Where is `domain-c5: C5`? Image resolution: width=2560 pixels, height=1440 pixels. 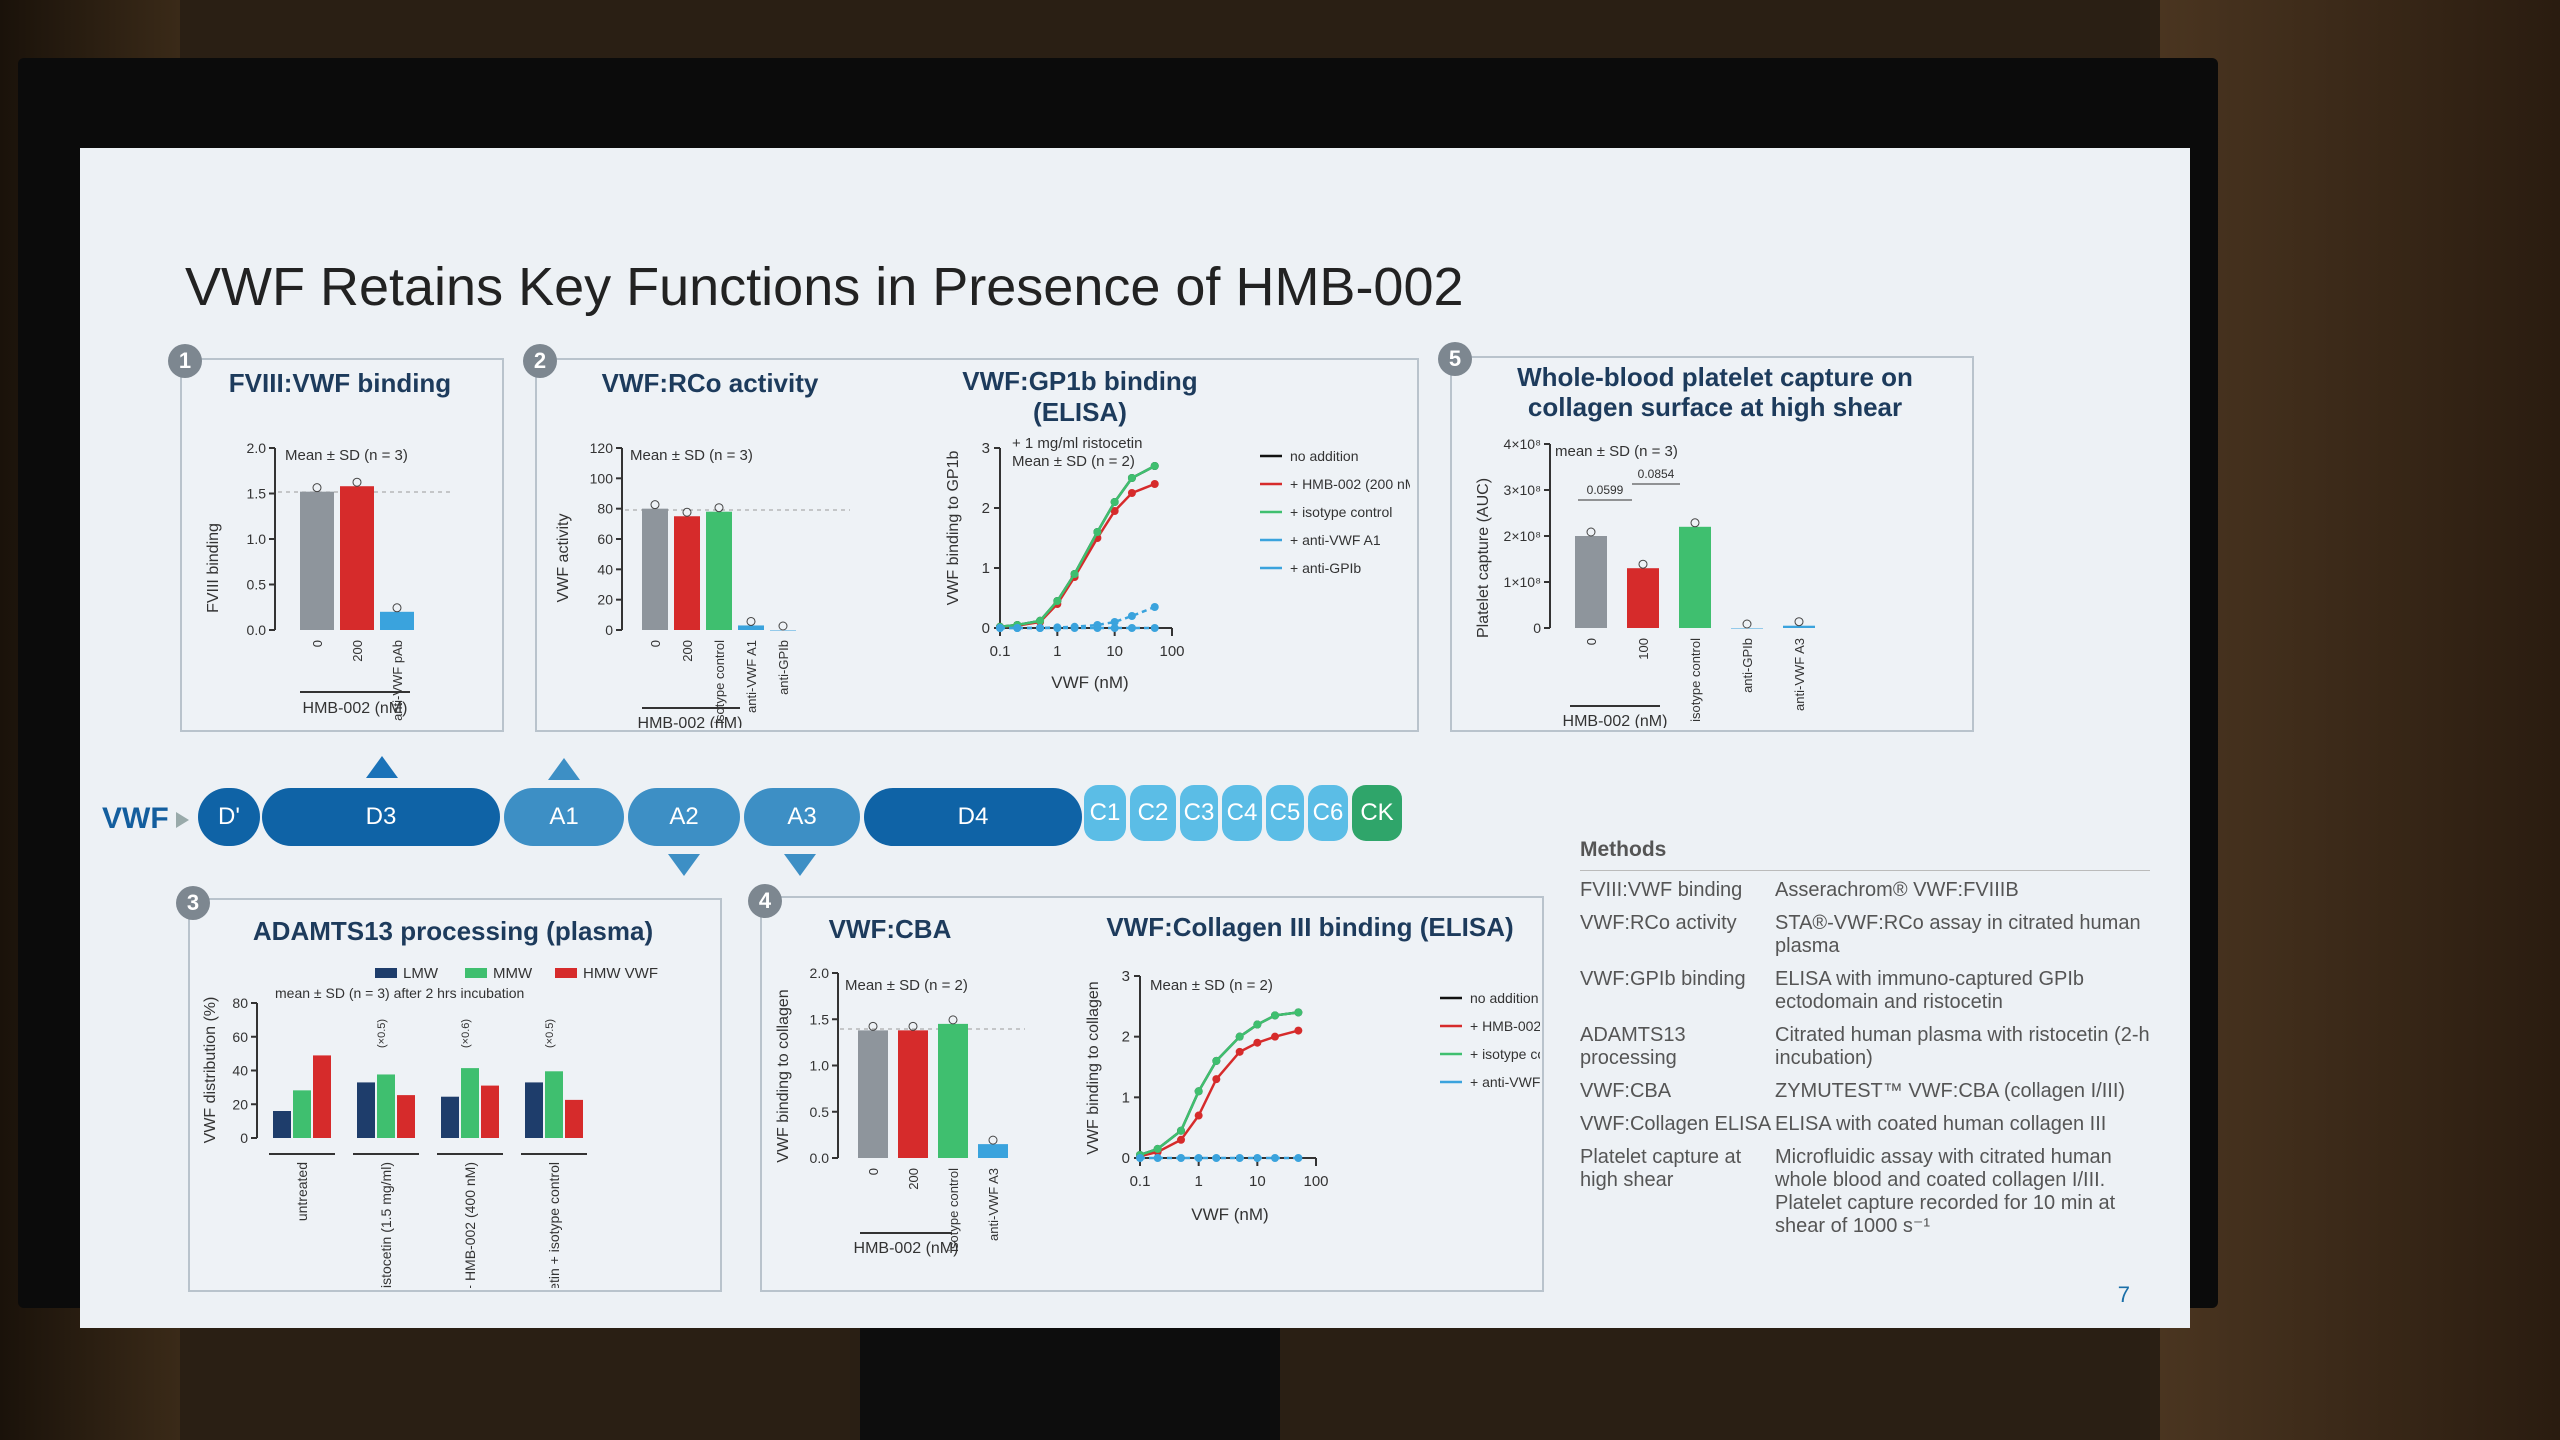 domain-c5: C5 is located at coordinates (1285, 813).